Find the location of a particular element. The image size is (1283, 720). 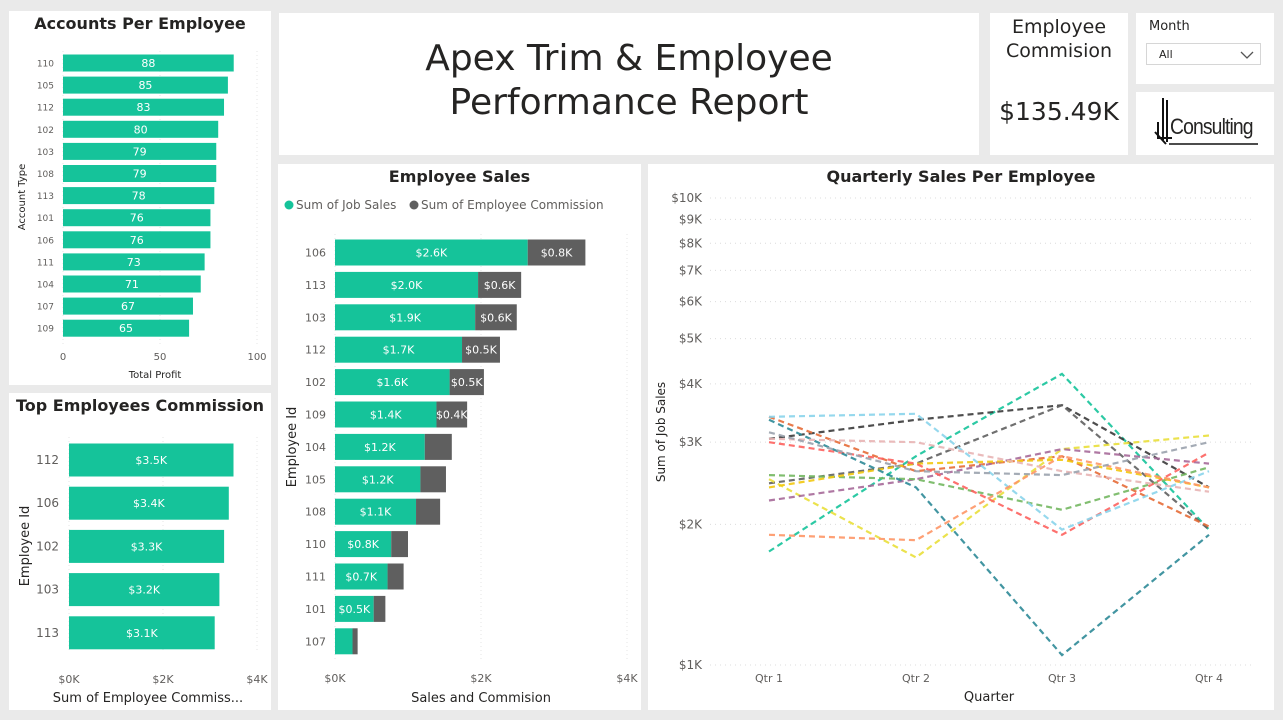

y-tick-label: 102 is located at coordinates (47, 546).